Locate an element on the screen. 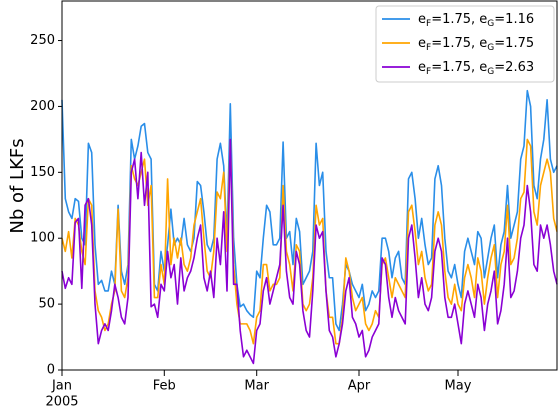  y-tick-label: 100 is located at coordinates (42, 238).